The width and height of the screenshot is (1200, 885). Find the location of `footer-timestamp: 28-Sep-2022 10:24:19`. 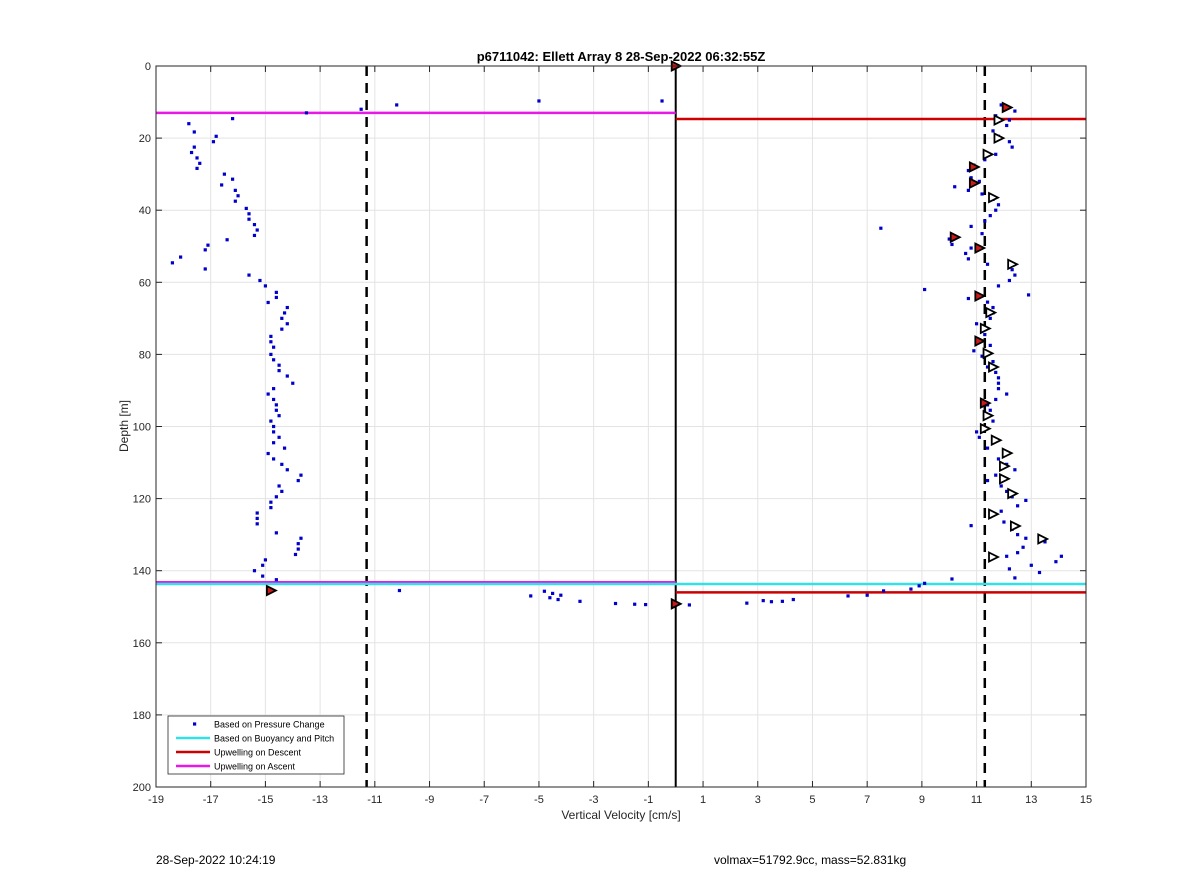

footer-timestamp: 28-Sep-2022 10:24:19 is located at coordinates (216, 860).